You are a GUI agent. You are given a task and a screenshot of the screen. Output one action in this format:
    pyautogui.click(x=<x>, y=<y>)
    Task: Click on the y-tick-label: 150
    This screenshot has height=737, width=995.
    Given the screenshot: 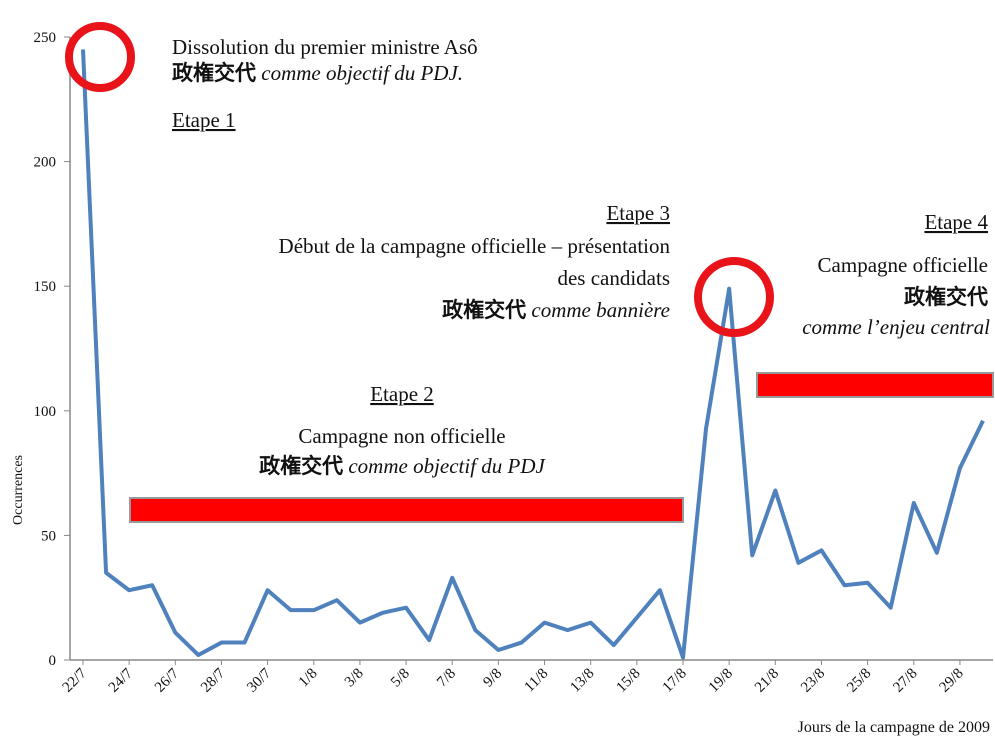 What is the action you would take?
    pyautogui.click(x=45, y=287)
    